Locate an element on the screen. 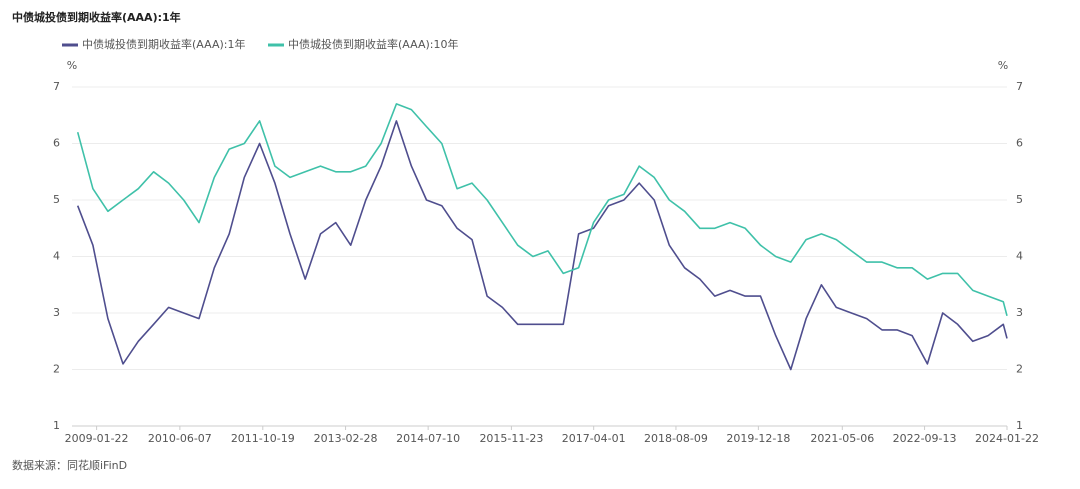  x-tick-label: 2009-01-22 is located at coordinates (97, 438).